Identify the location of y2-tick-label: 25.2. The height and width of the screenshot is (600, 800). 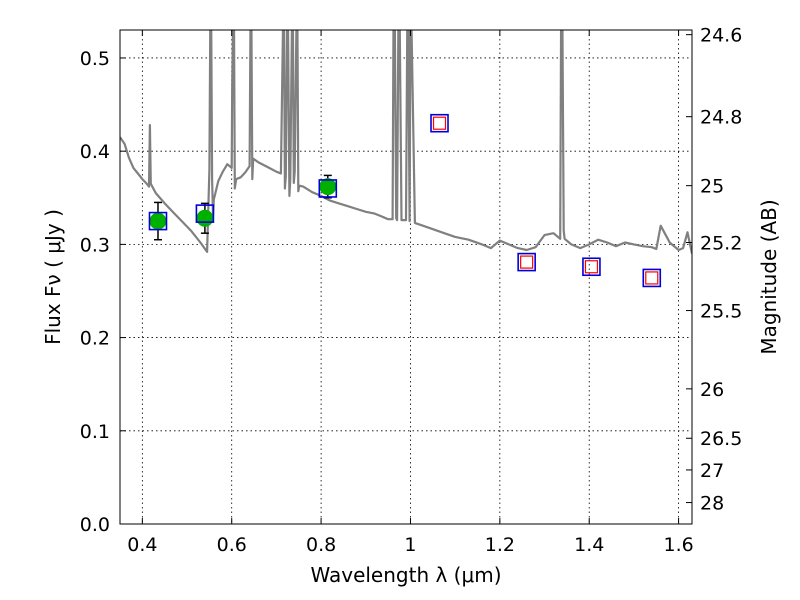
(721, 244).